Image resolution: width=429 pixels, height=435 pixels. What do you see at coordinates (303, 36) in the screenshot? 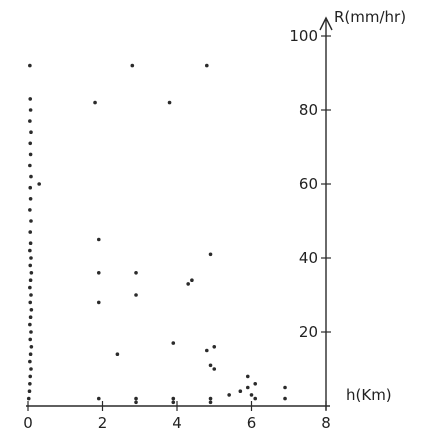
I see `y-tick-label: 100` at bounding box center [303, 36].